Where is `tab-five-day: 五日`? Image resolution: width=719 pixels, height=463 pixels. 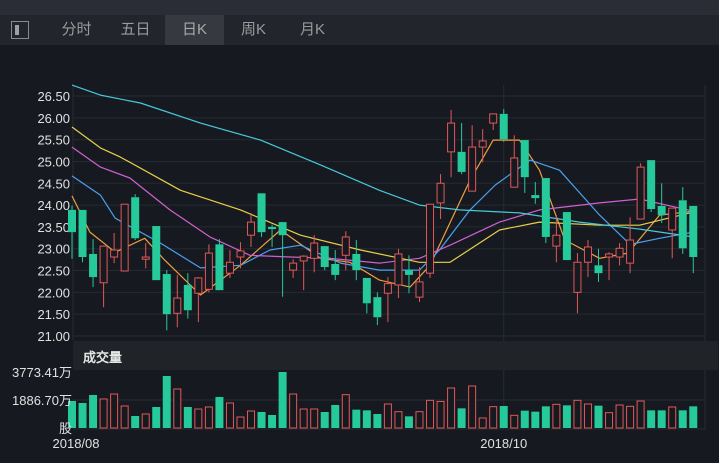 tab-five-day: 五日 is located at coordinates (135, 29).